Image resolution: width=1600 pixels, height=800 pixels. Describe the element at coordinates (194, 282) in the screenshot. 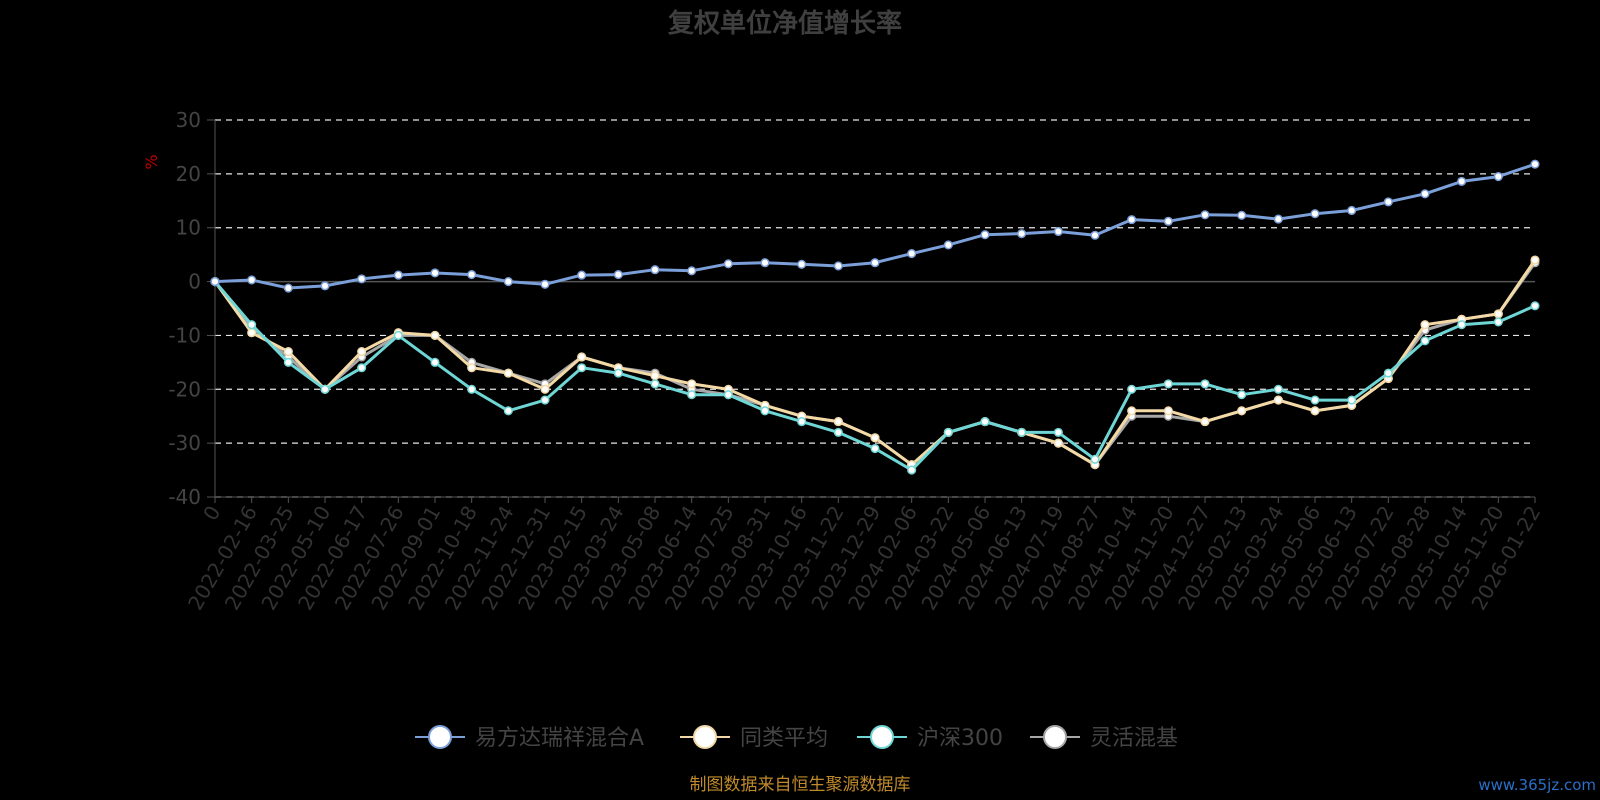

I see `y-tick-label: 0` at that location.